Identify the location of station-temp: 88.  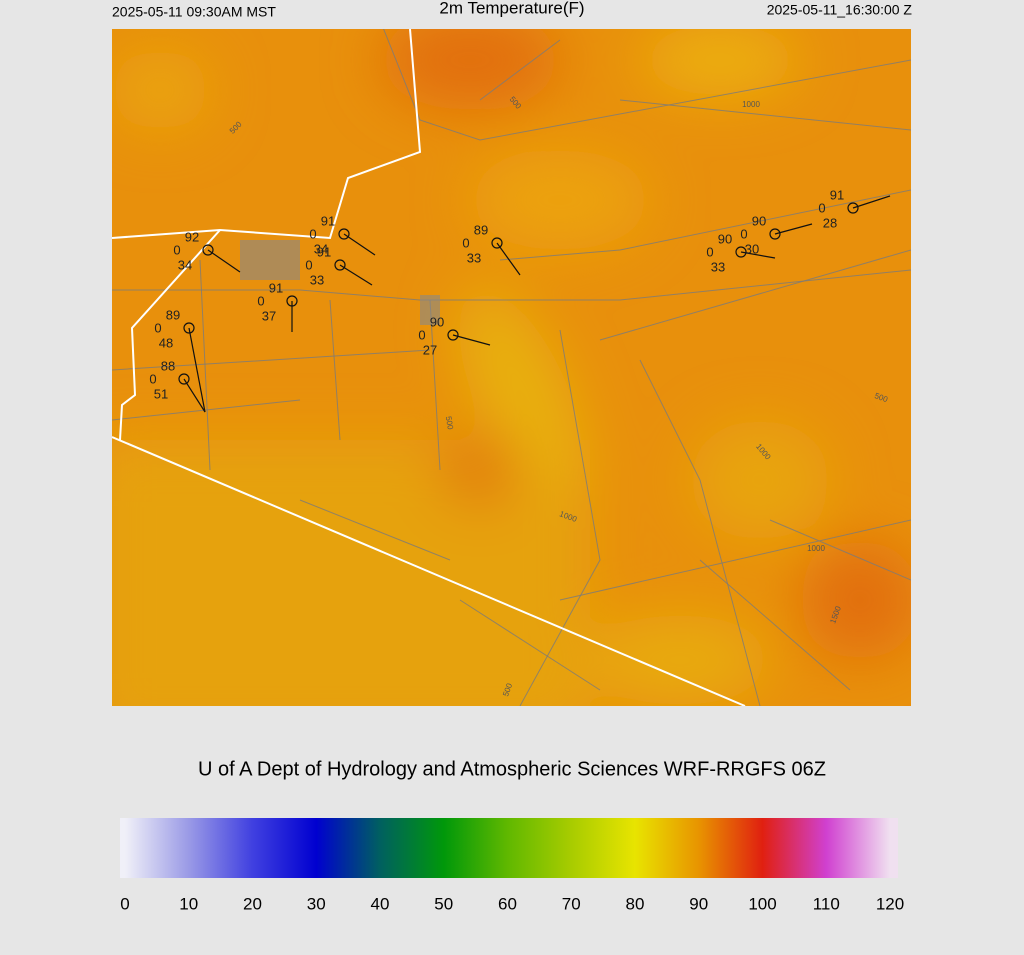
(168, 365).